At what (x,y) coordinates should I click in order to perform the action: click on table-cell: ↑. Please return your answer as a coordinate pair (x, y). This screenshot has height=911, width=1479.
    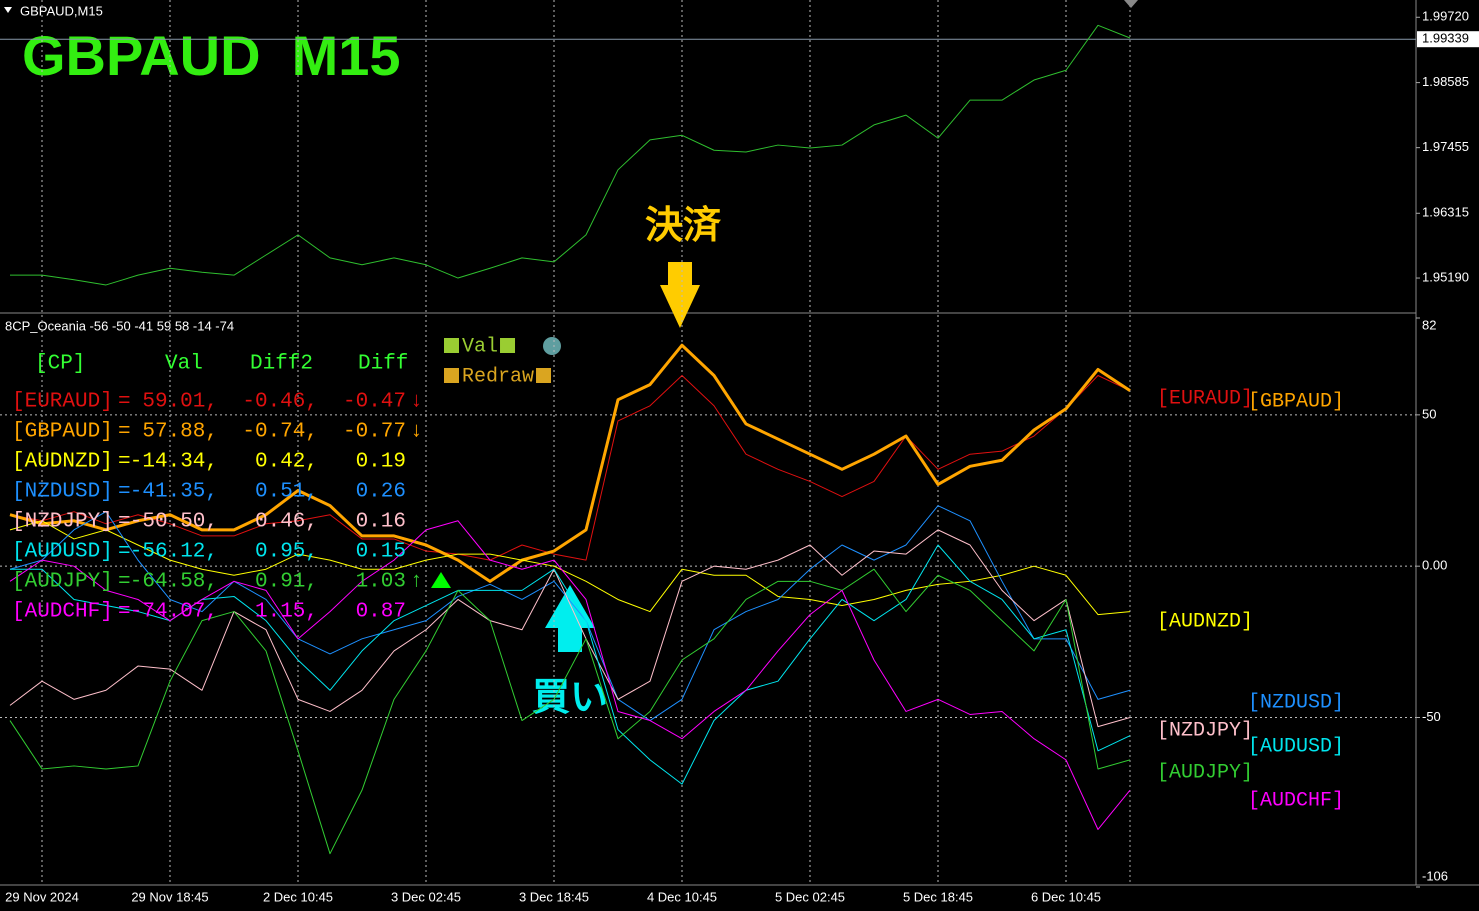
    Looking at the image, I should click on (416, 582).